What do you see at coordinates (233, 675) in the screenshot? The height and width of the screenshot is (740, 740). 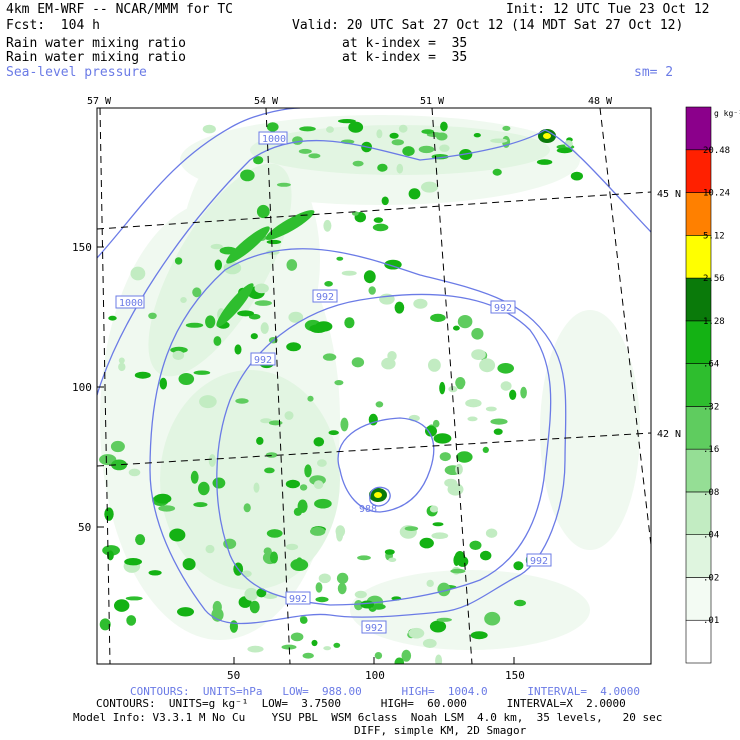 I see `x-grid-label-50: 50` at bounding box center [233, 675].